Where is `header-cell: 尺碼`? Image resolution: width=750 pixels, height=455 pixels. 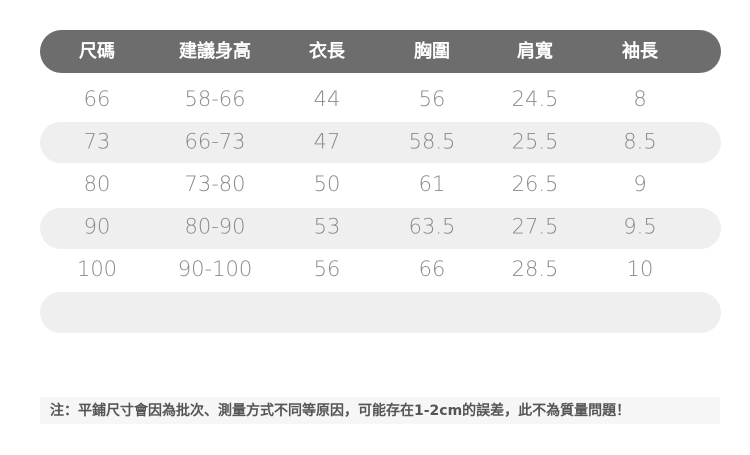
header-cell: 尺碼 is located at coordinates (97, 51).